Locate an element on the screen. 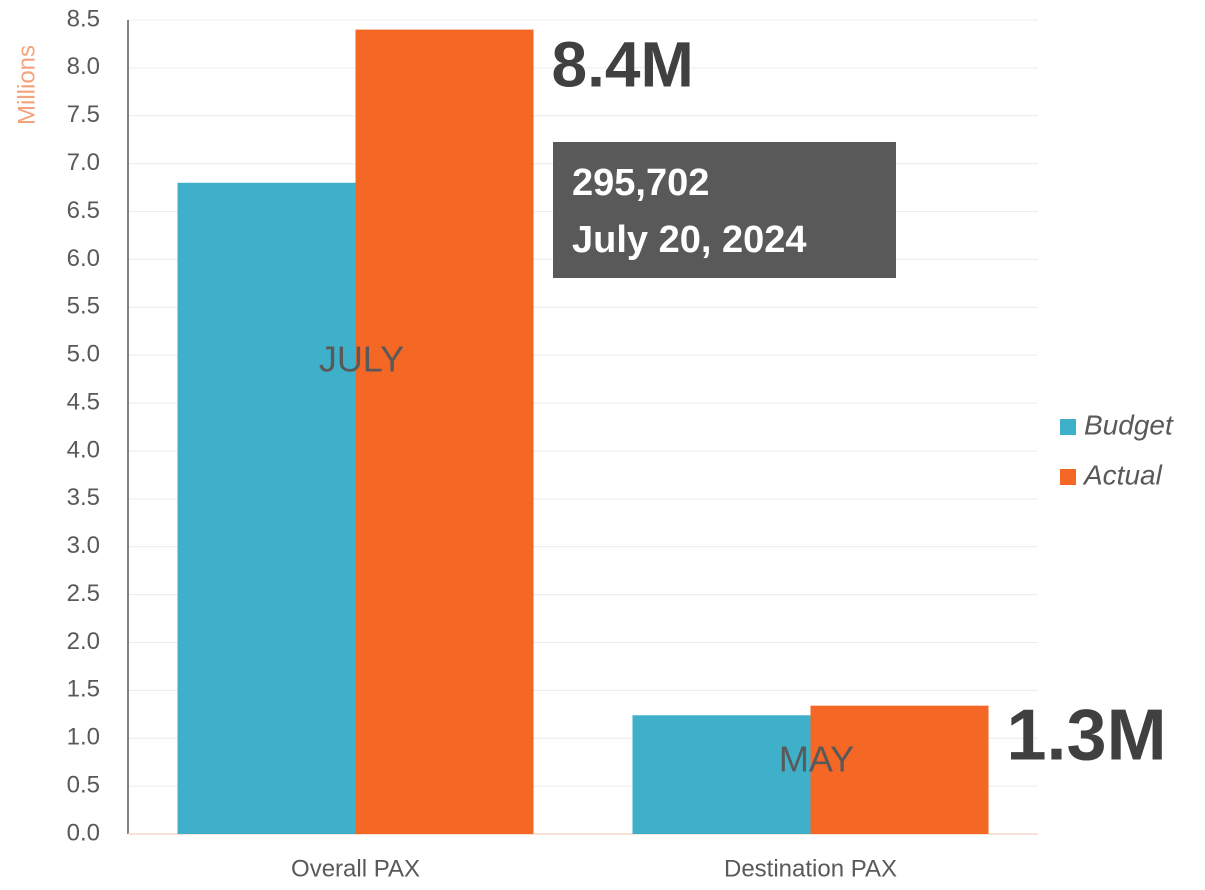 The height and width of the screenshot is (890, 1205). y-tick-label: 2.5 is located at coordinates (83, 593).